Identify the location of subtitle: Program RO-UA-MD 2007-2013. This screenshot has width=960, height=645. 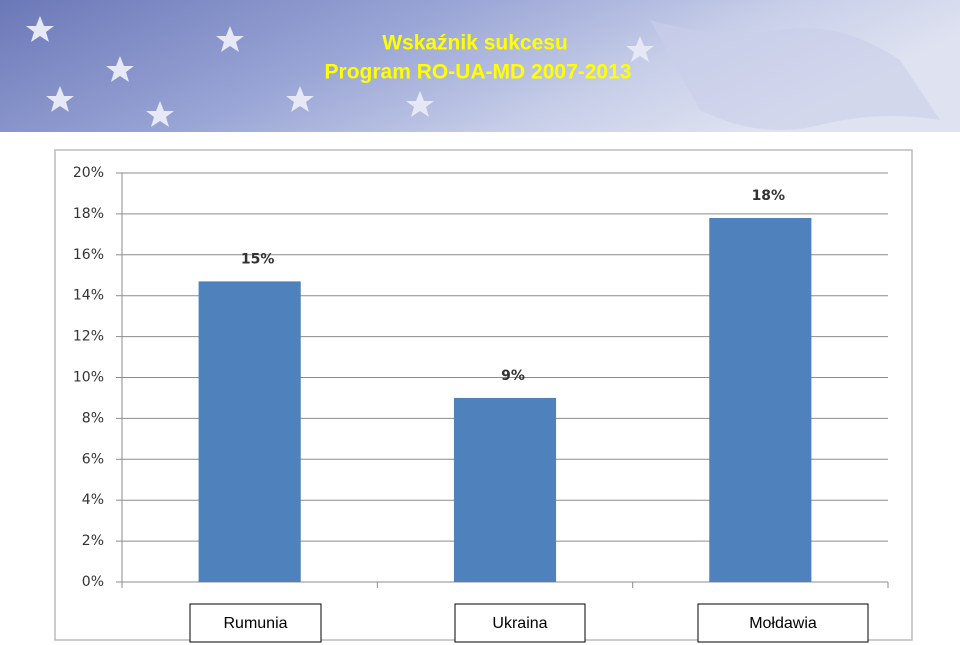
(478, 72).